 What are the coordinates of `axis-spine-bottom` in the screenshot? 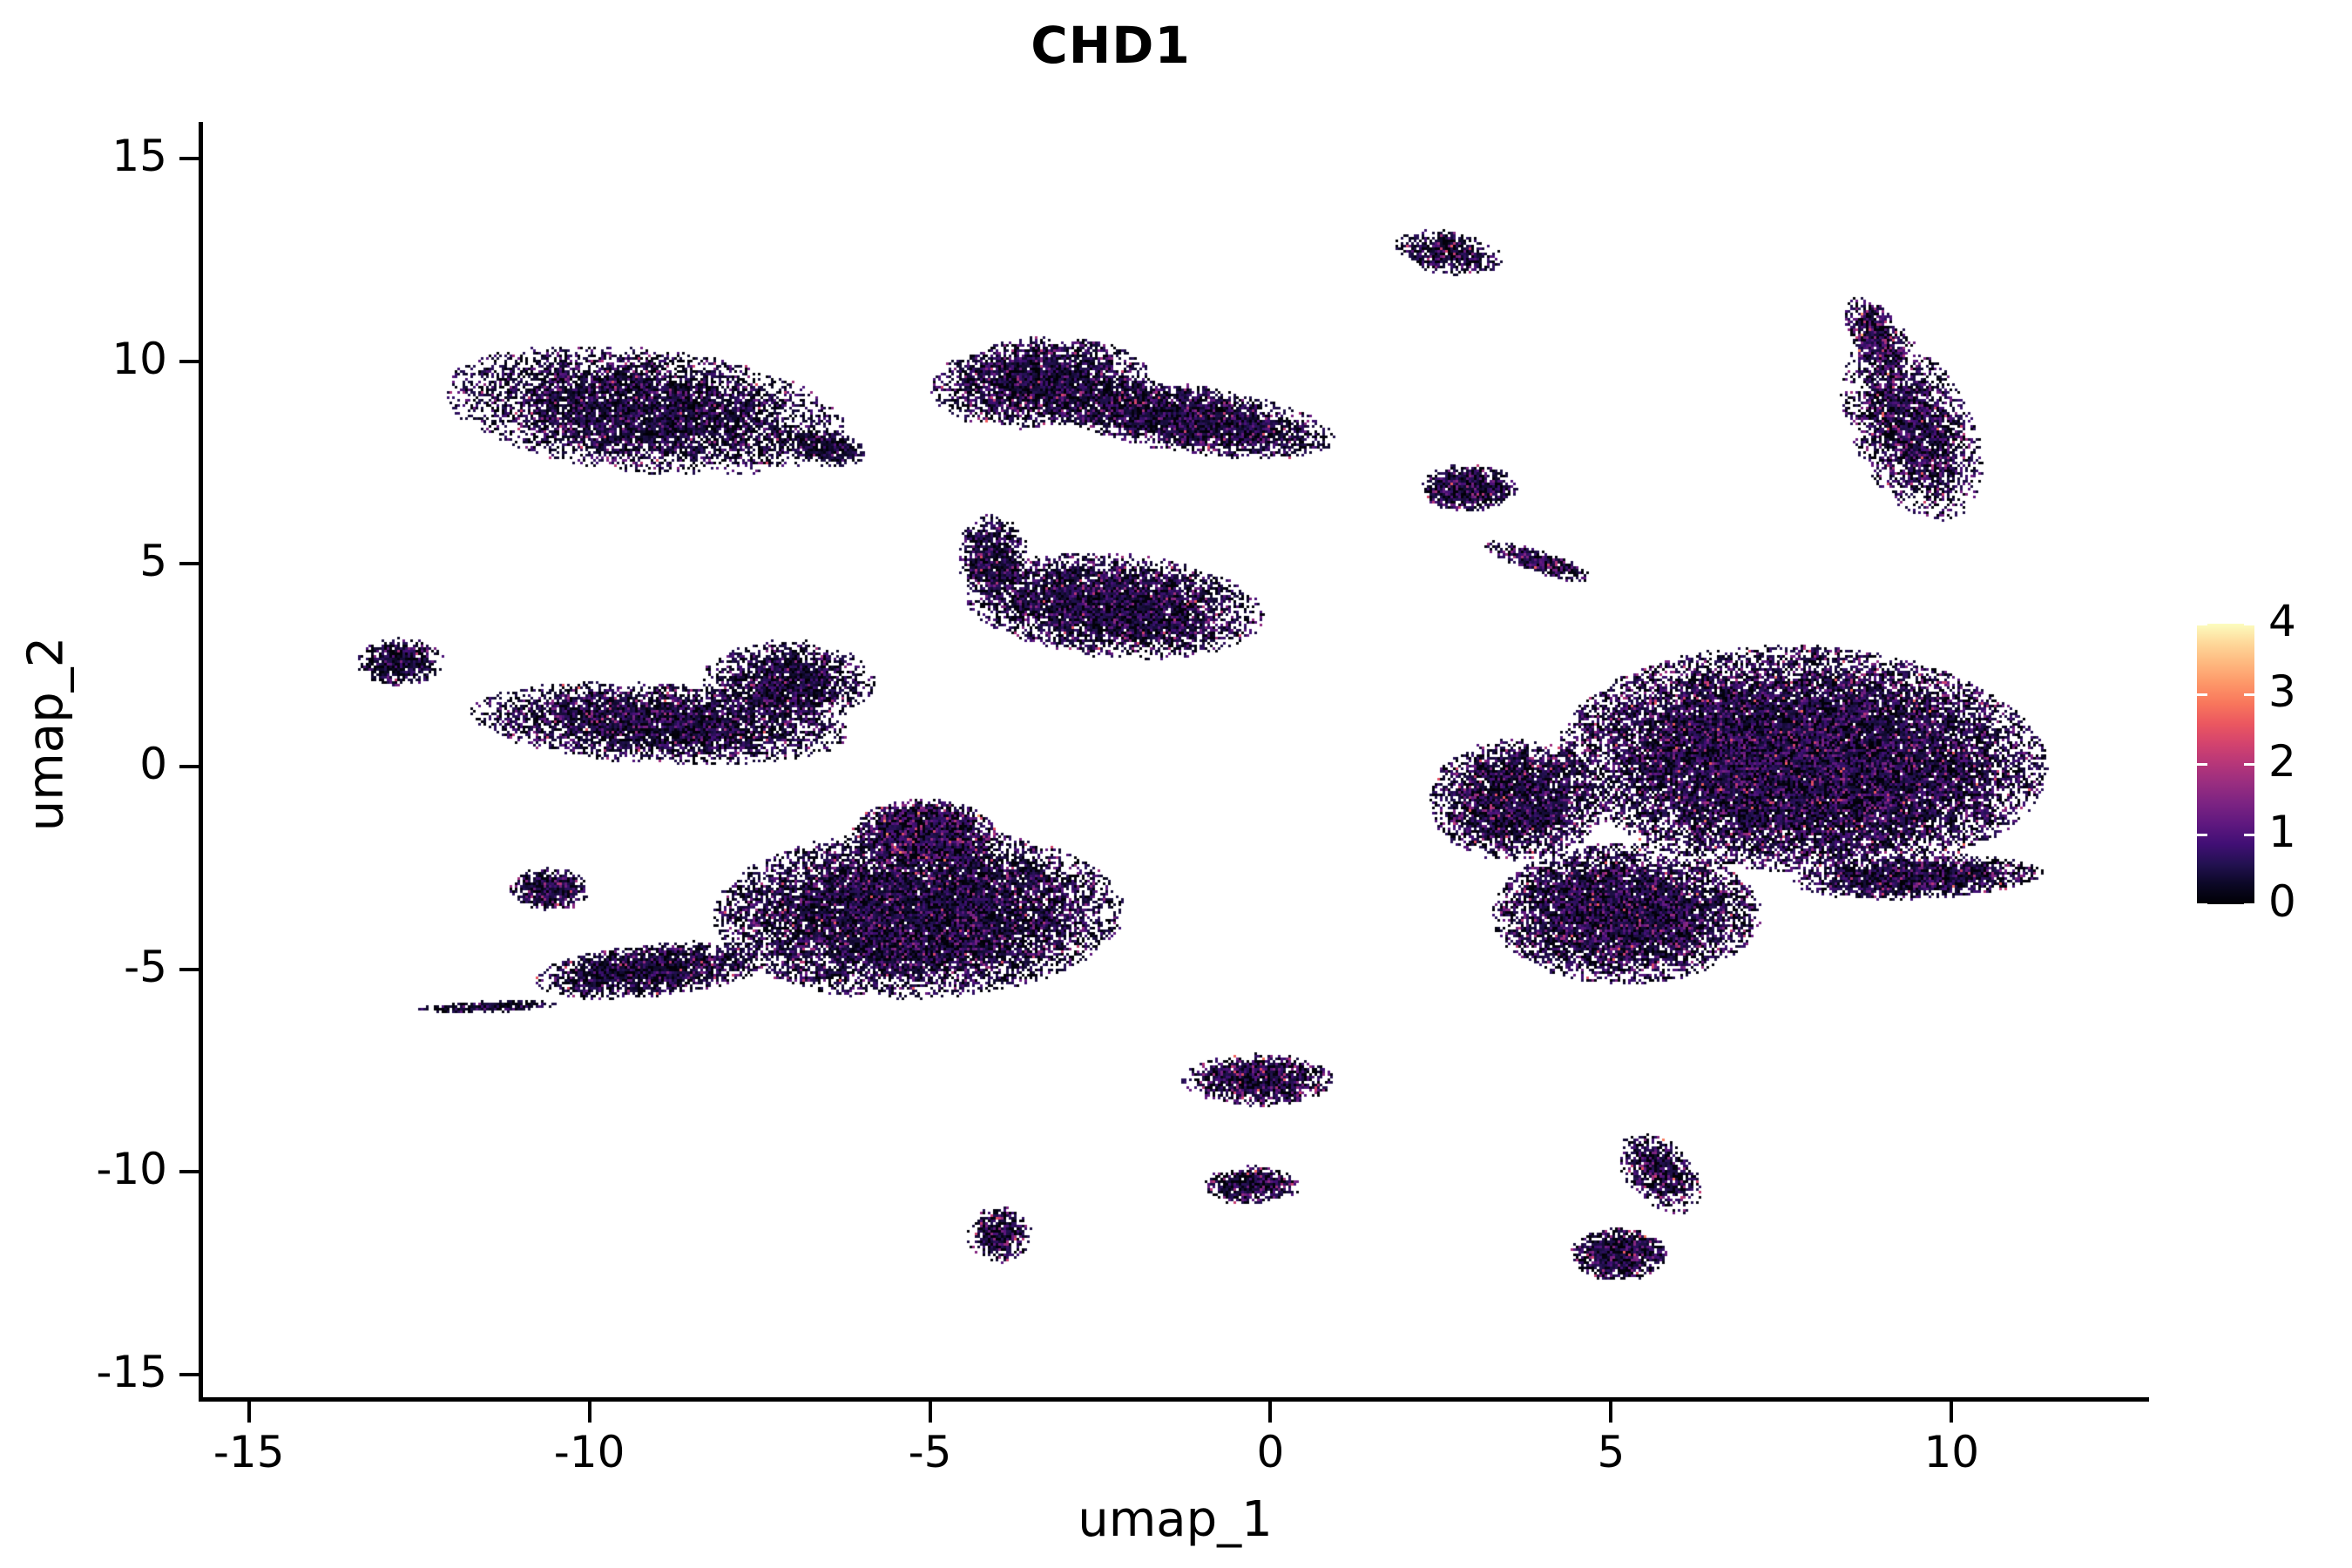 It's located at (1174, 1399).